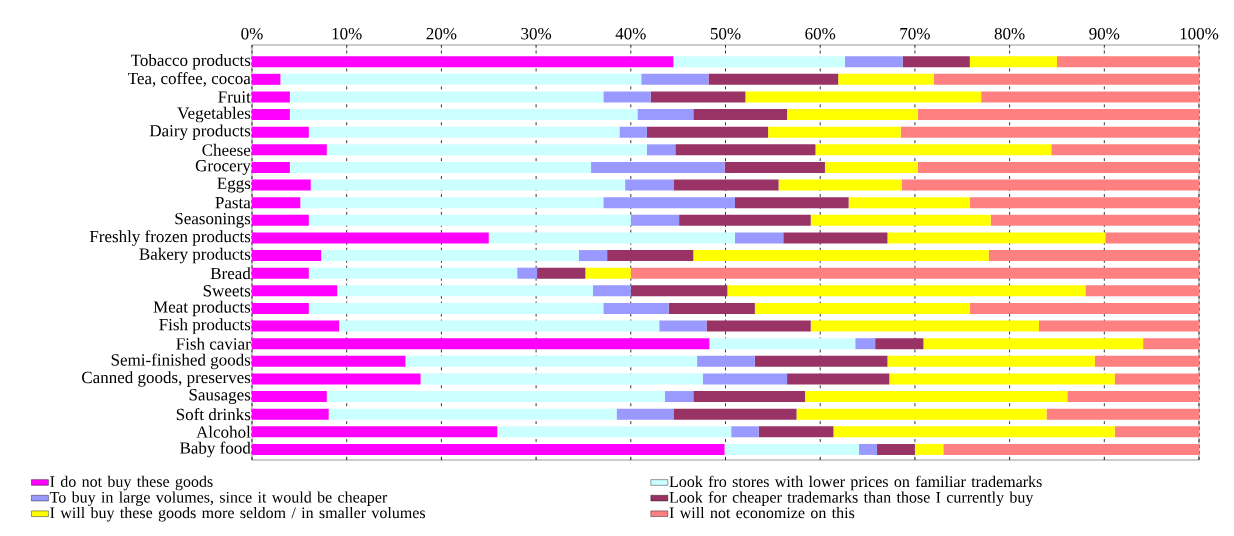  I want to click on y-tick-label: Tobacco products, so click(190, 62).